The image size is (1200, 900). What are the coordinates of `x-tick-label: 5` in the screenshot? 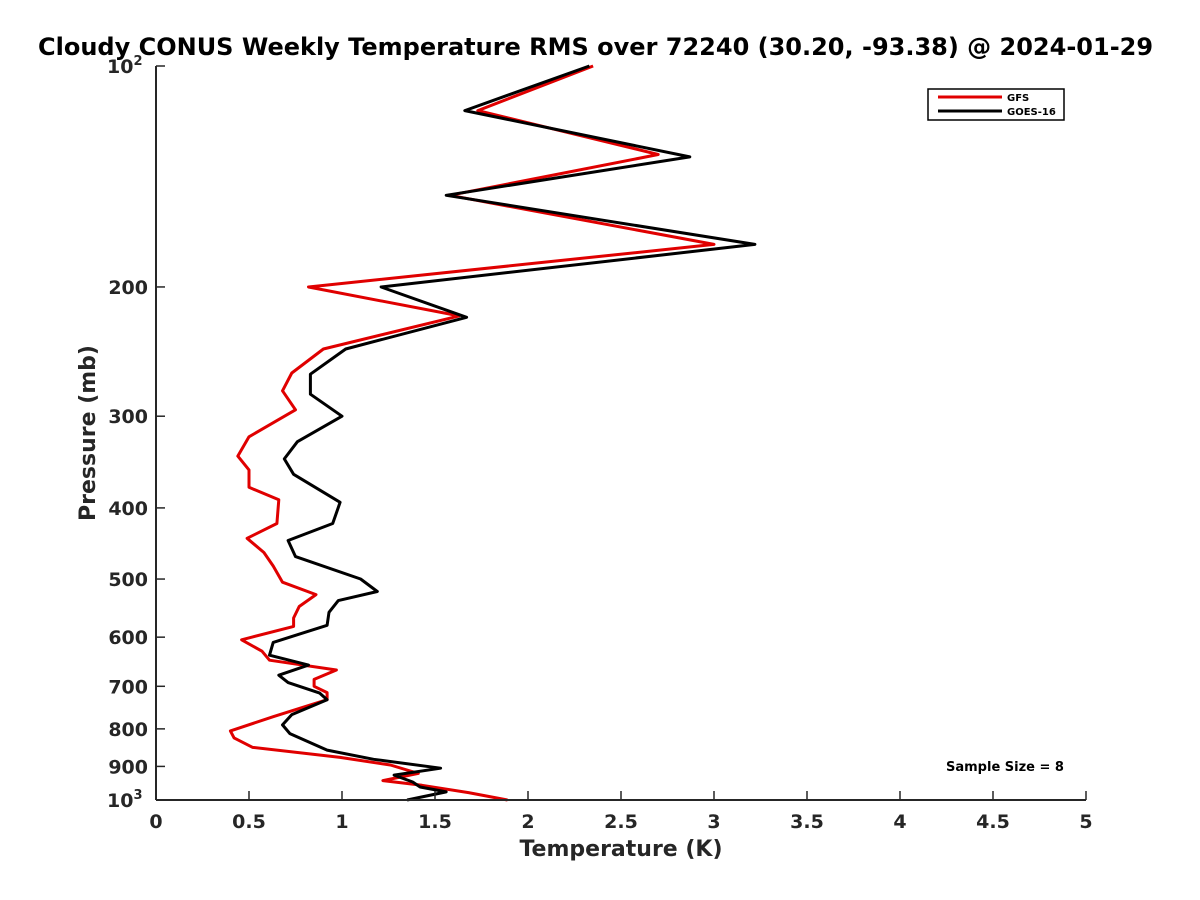 It's located at (1085, 822).